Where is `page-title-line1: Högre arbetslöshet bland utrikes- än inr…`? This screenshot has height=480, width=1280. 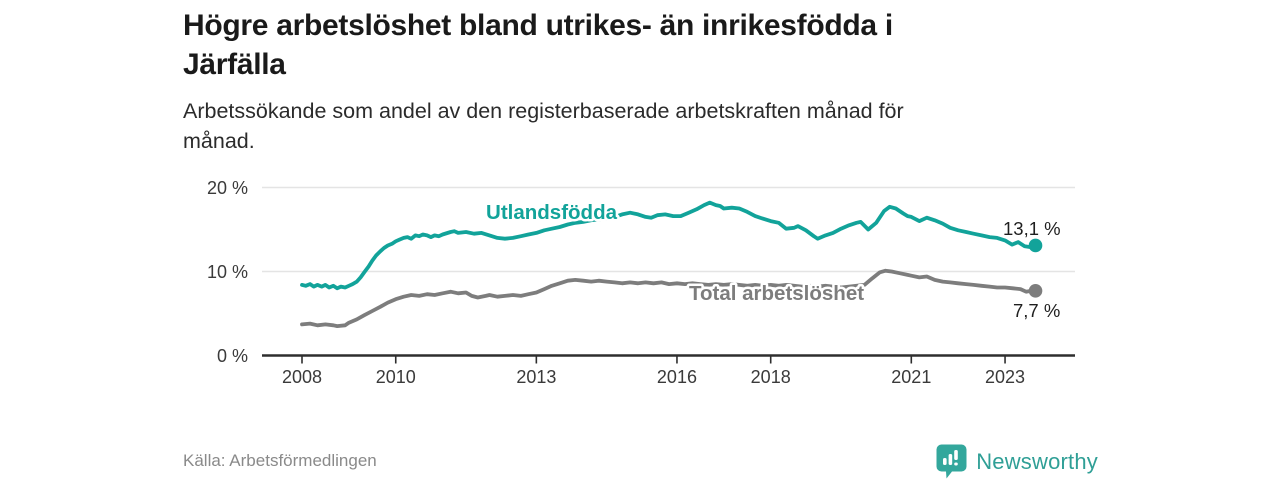
page-title-line1: Högre arbetslöshet bland utrikes- än inr… is located at coordinates (538, 25).